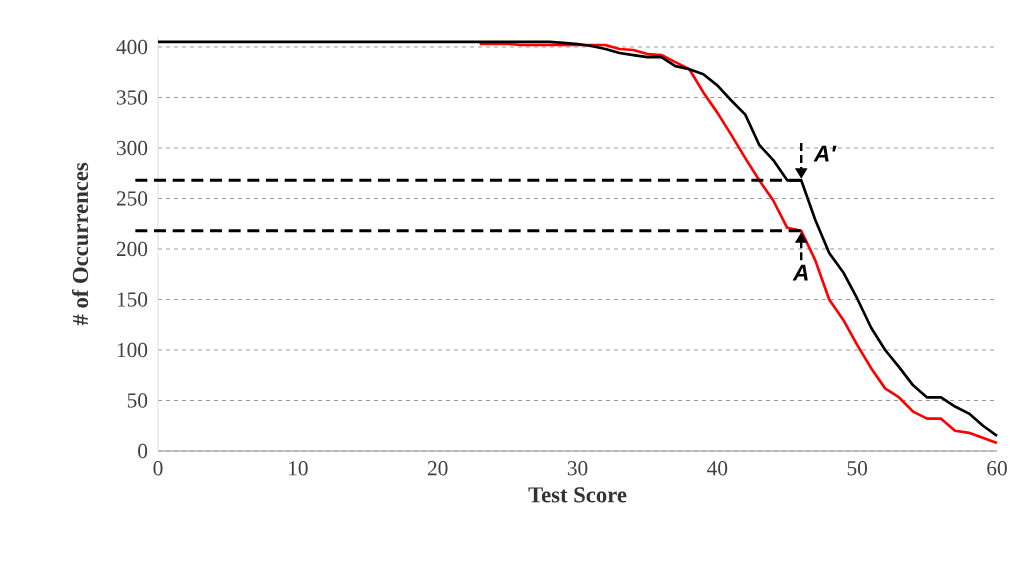  Describe the element at coordinates (143, 451) in the screenshot. I see `y-tick-label: 0` at that location.